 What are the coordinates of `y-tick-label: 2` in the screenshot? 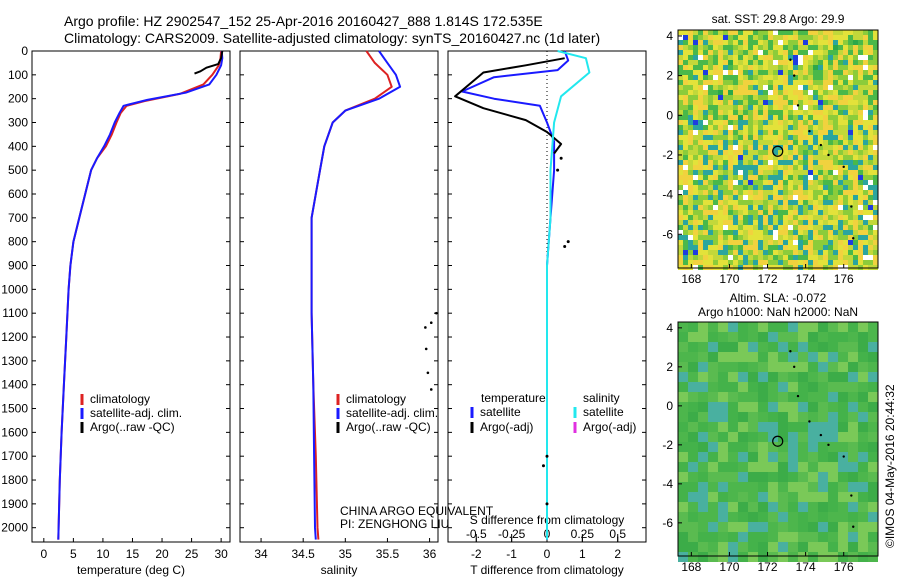 It's located at (669, 76).